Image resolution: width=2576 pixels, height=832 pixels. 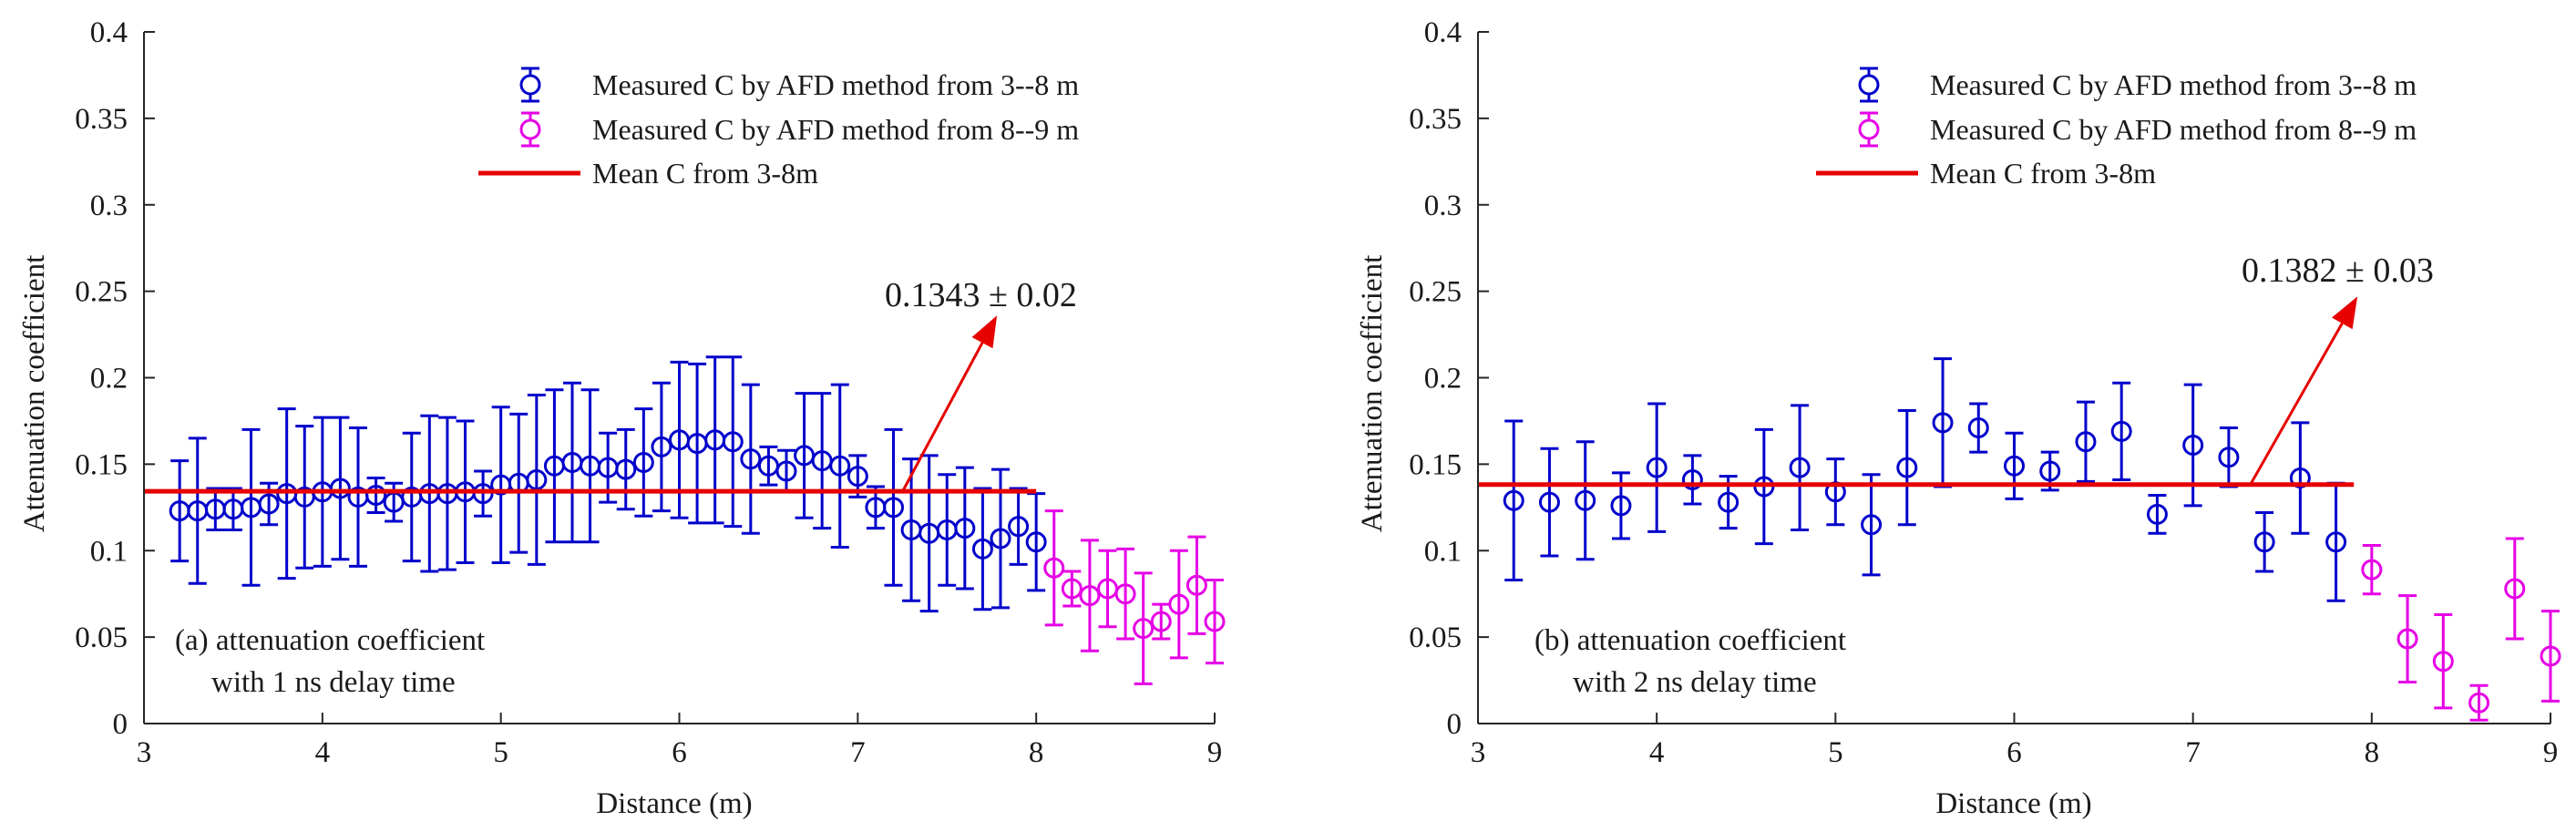 I want to click on panel-b-y-tick-label: 0.25, so click(x=1435, y=292).